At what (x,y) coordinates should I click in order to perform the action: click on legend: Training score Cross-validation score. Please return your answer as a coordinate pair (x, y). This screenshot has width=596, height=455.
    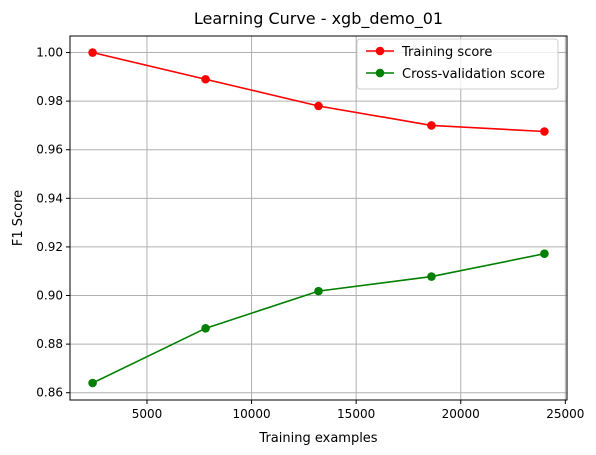
    Looking at the image, I should click on (457, 64).